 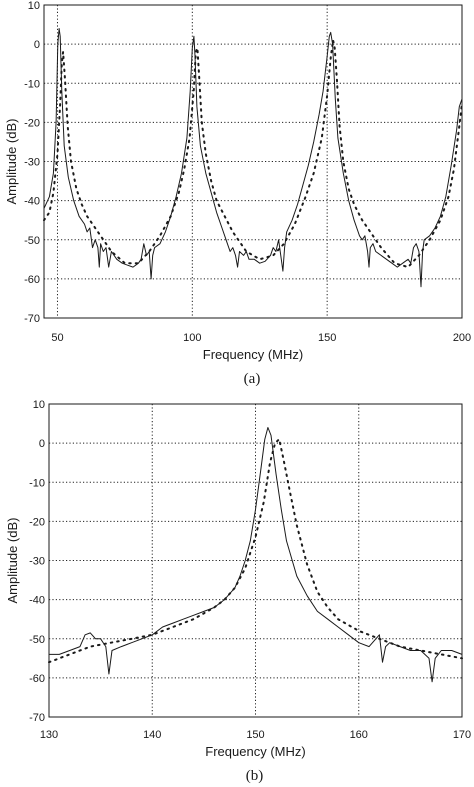 What do you see at coordinates (255, 776) in the screenshot?
I see `figure-caption: (b)` at bounding box center [255, 776].